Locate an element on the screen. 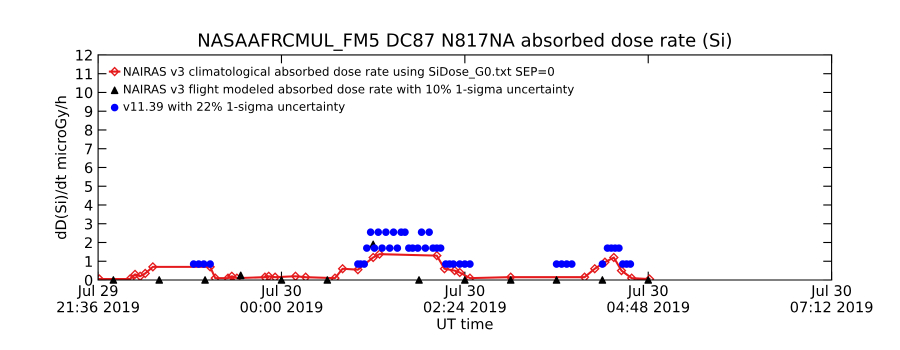  y-tick-label: 6 is located at coordinates (88, 168).